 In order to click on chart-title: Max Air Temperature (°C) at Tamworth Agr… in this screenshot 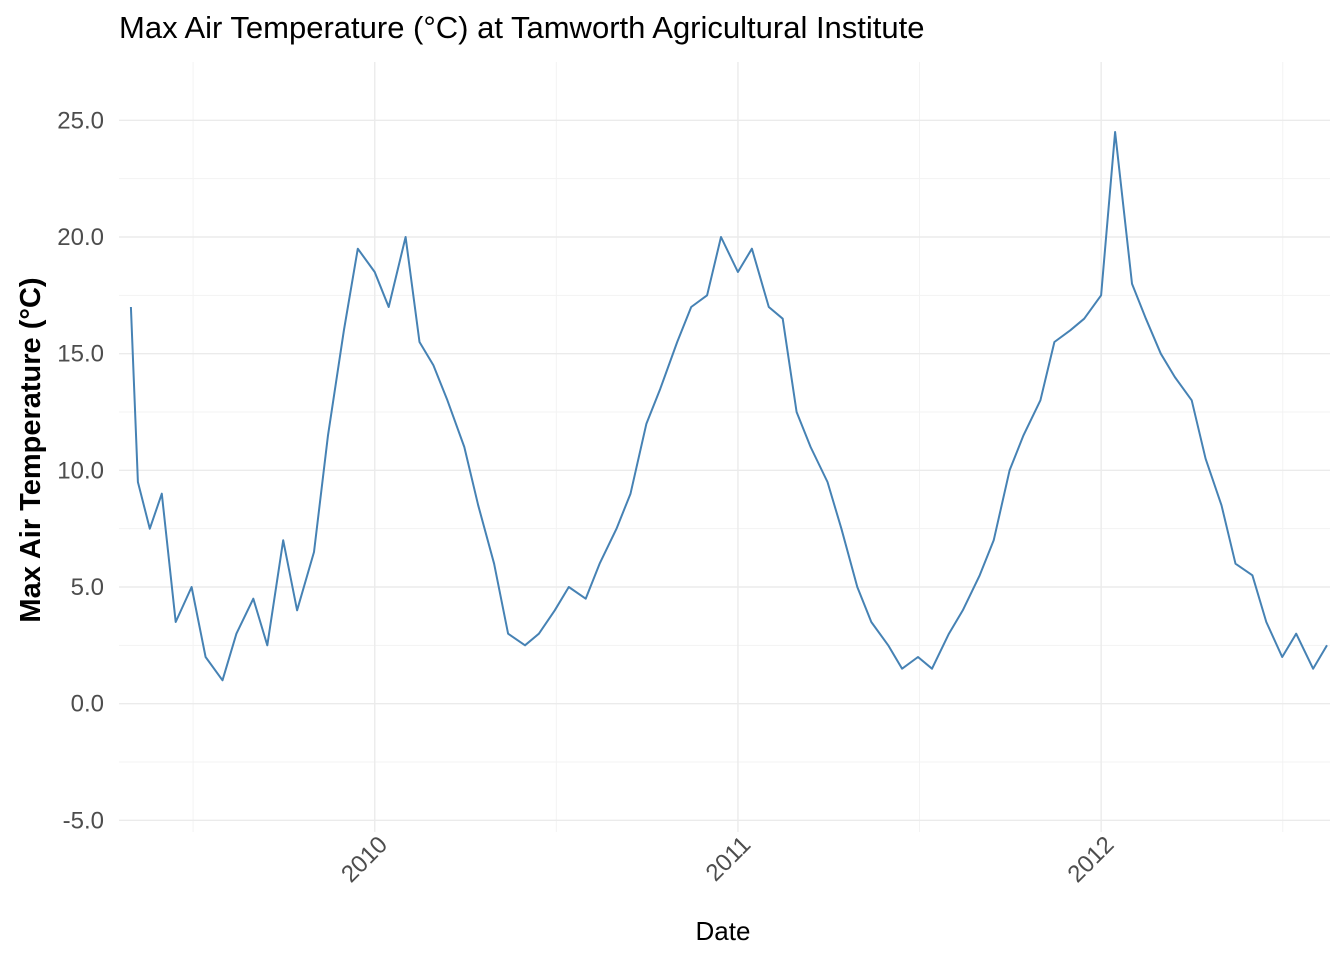, I will do `click(522, 27)`.